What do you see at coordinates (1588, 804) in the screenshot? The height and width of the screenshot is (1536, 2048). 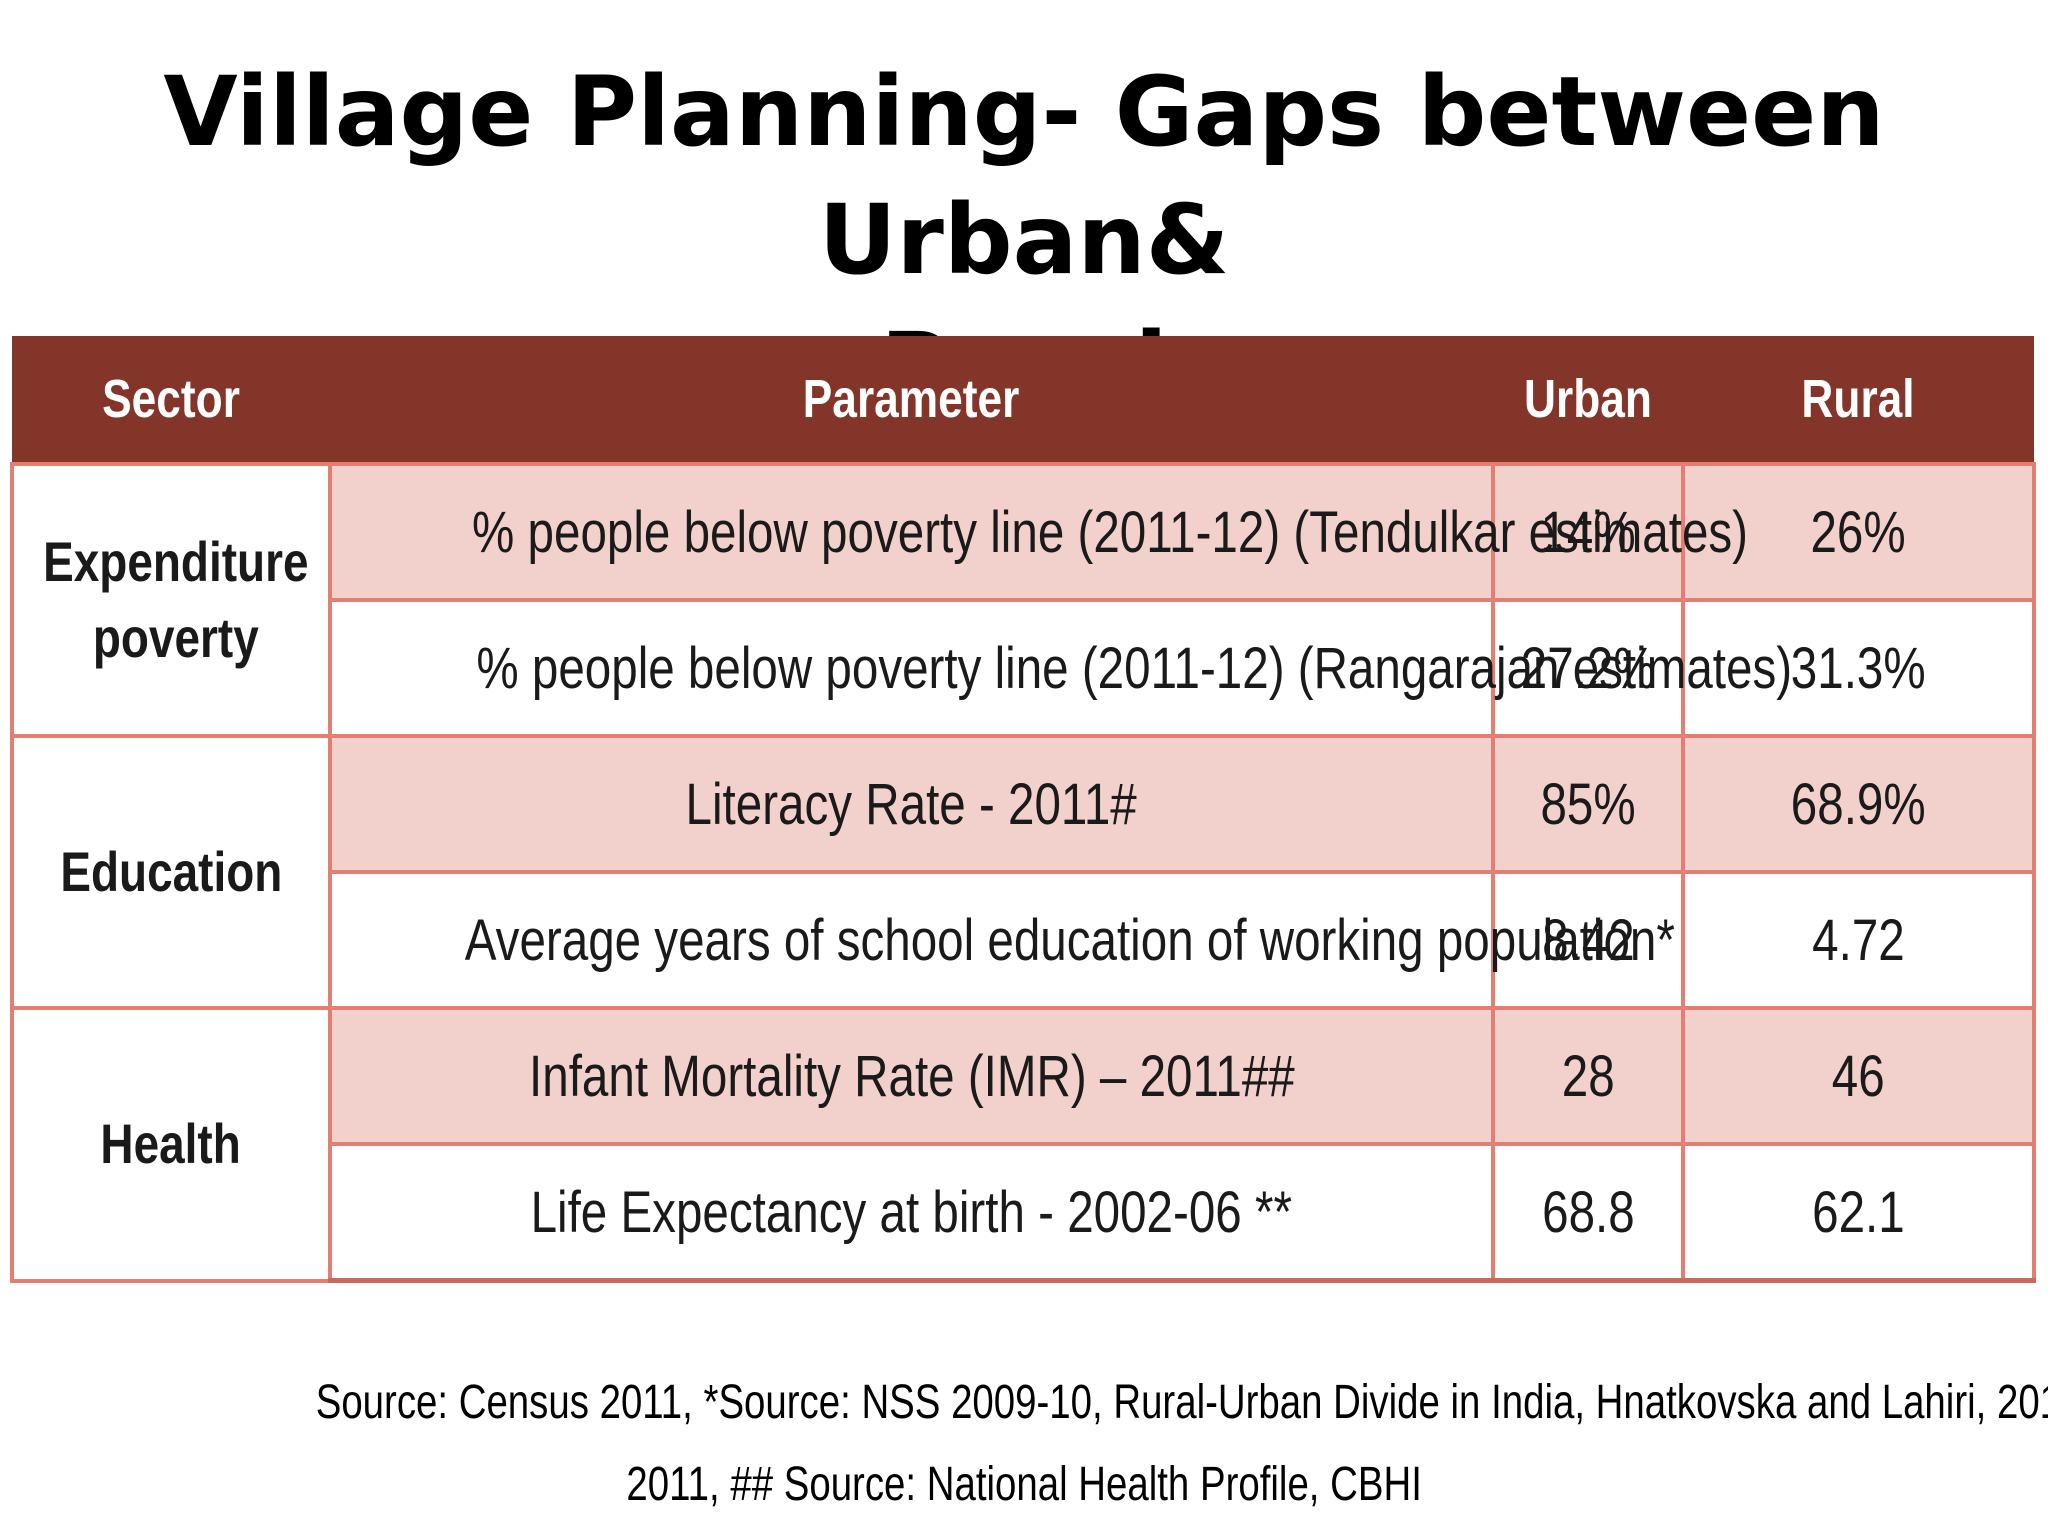 I see `urban-value-cell: 85%` at bounding box center [1588, 804].